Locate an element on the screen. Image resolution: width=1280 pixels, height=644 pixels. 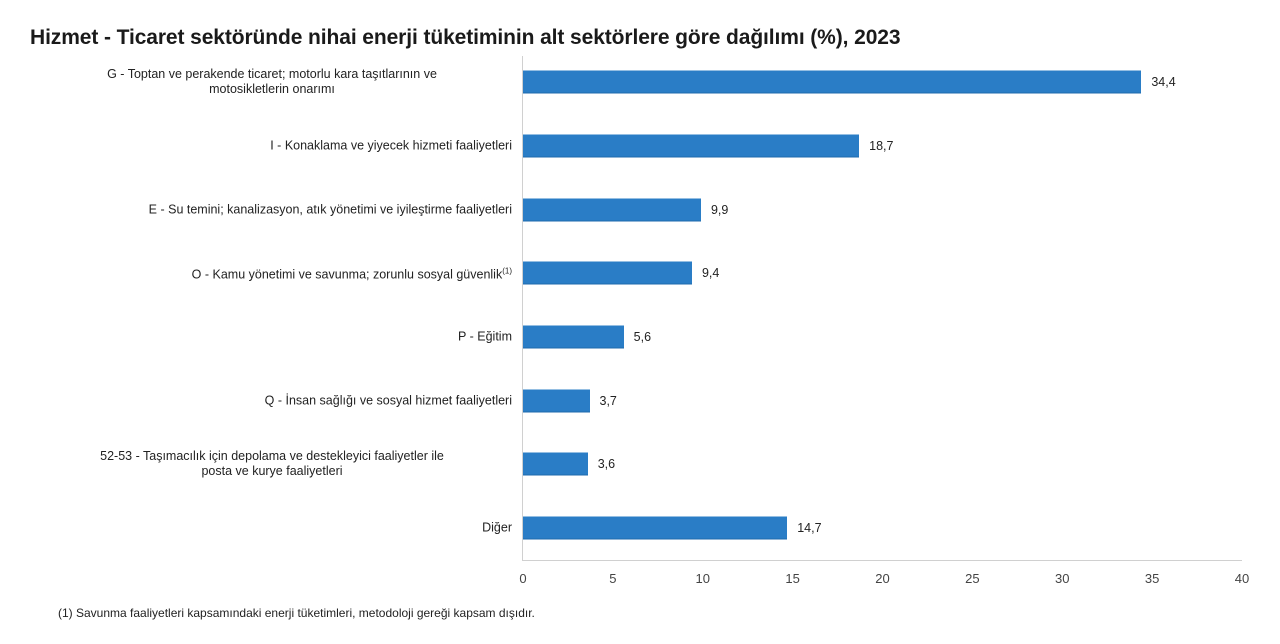
x-tick: 10 is located at coordinates (702, 578).